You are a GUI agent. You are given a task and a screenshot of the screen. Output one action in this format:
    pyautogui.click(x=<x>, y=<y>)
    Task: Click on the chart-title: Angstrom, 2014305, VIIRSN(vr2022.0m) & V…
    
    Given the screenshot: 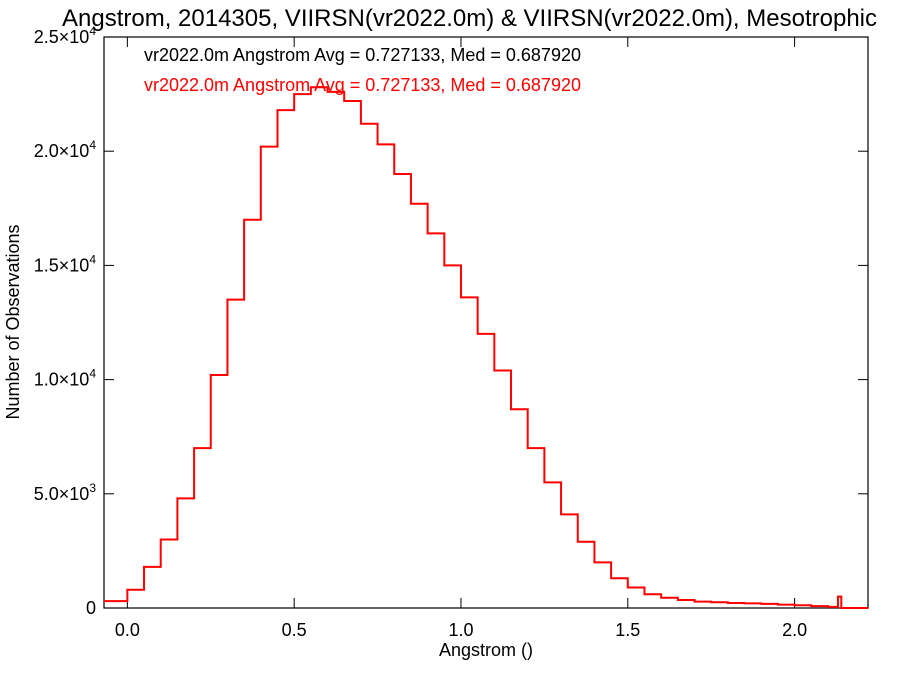 What is the action you would take?
    pyautogui.click(x=469, y=18)
    